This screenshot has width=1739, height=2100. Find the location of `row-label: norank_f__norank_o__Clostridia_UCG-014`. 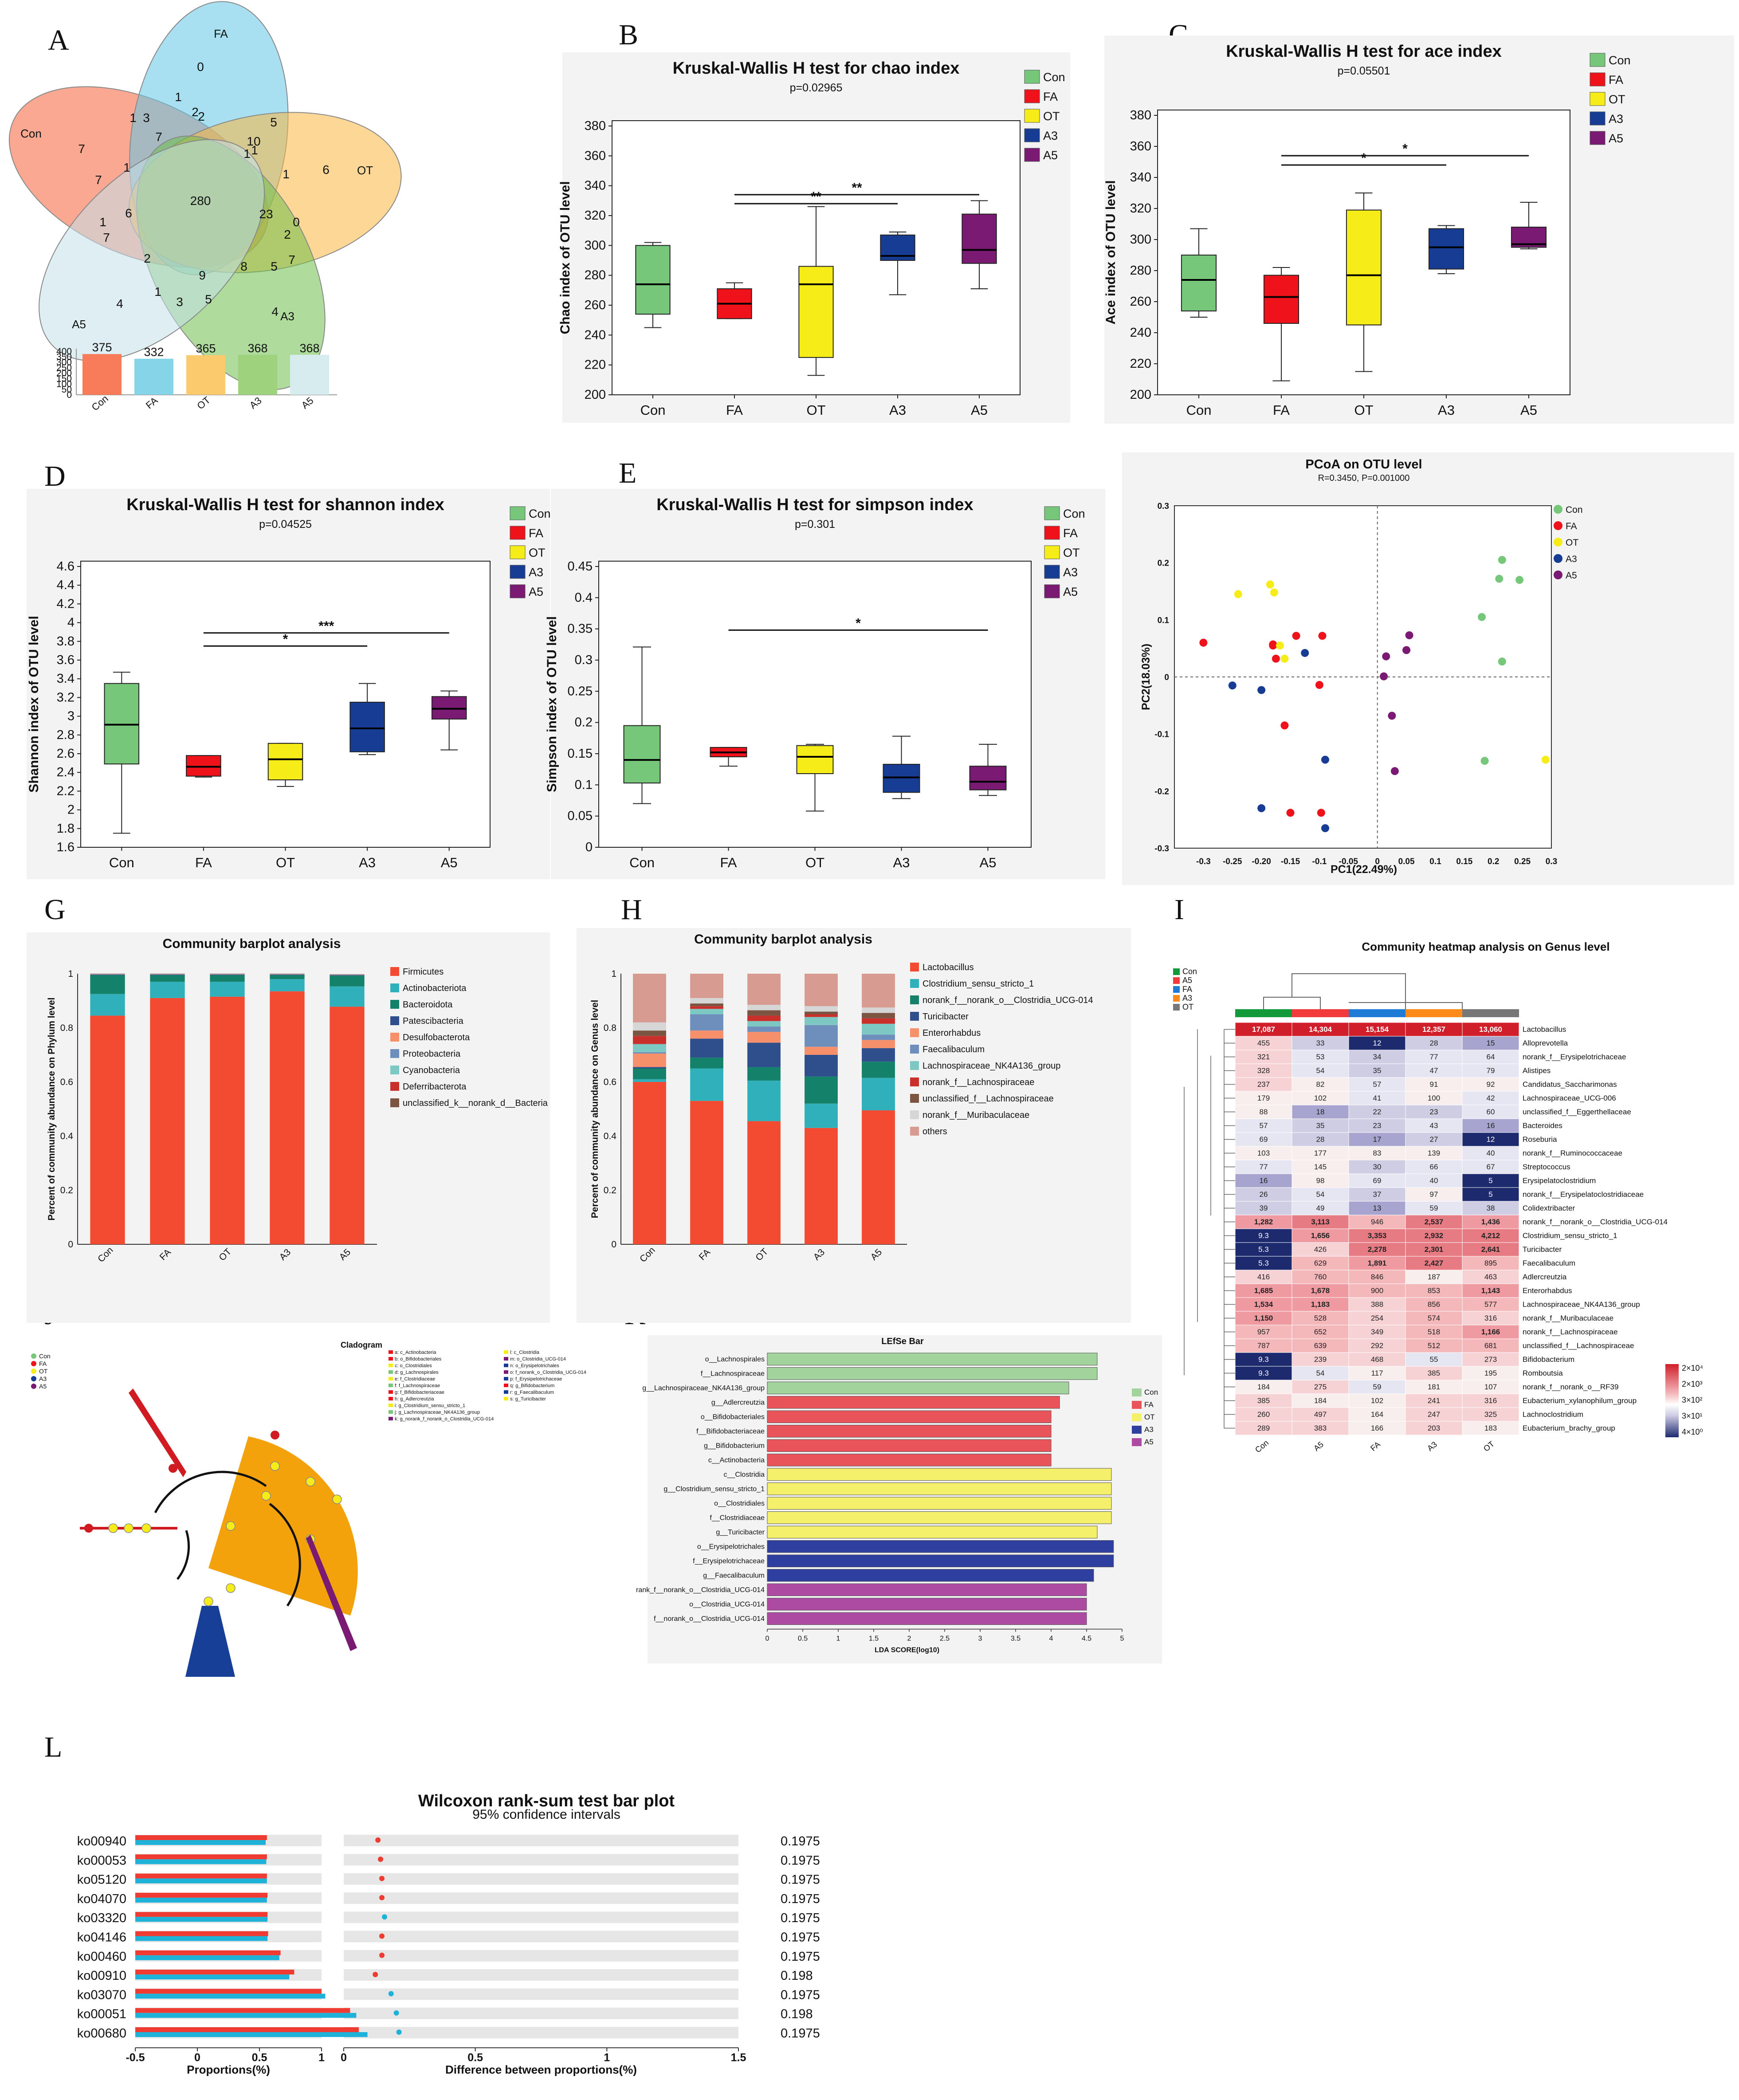

row-label: norank_f__norank_o__Clostridia_UCG-014 is located at coordinates (1595, 1222).